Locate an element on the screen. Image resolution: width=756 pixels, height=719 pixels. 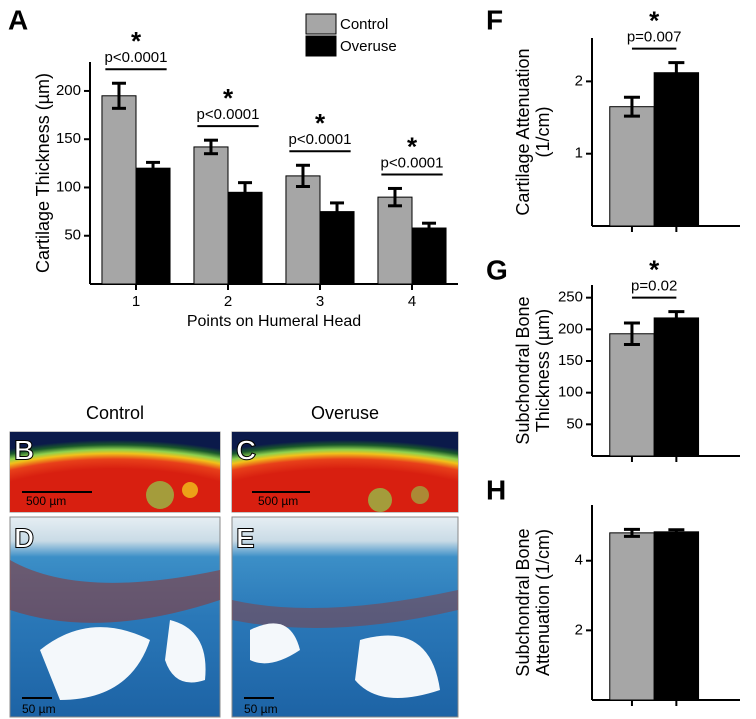
x-tick-label: 3 is located at coordinates (320, 301).